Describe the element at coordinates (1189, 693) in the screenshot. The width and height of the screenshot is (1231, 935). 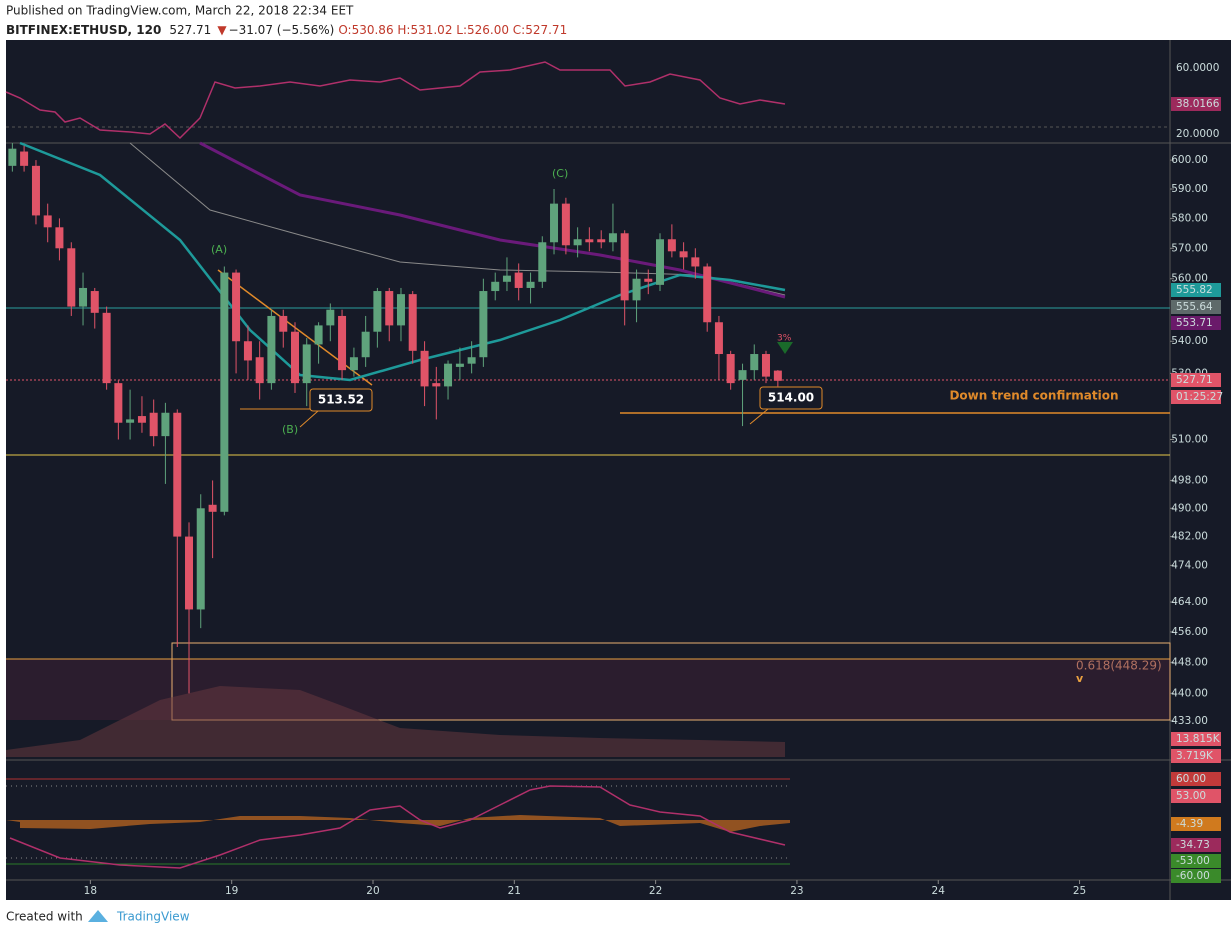
I see `y-tick-label: 440.00` at that location.